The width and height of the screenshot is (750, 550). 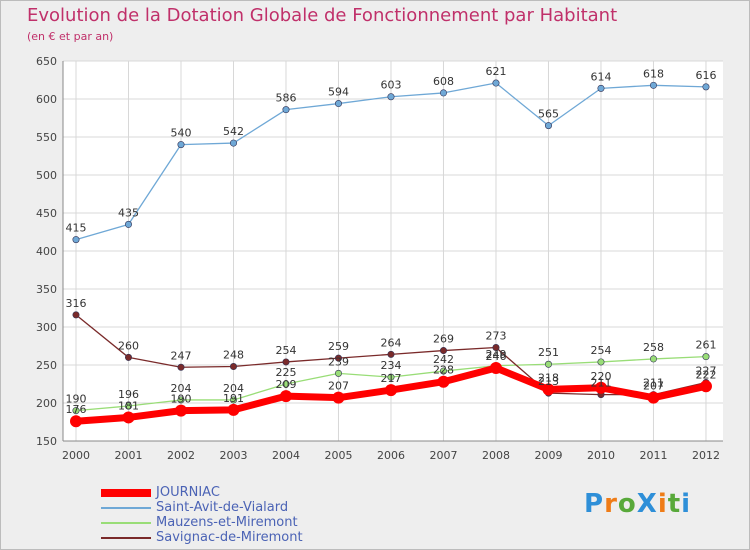 I want to click on y-tick-label: 200, so click(x=46, y=403).